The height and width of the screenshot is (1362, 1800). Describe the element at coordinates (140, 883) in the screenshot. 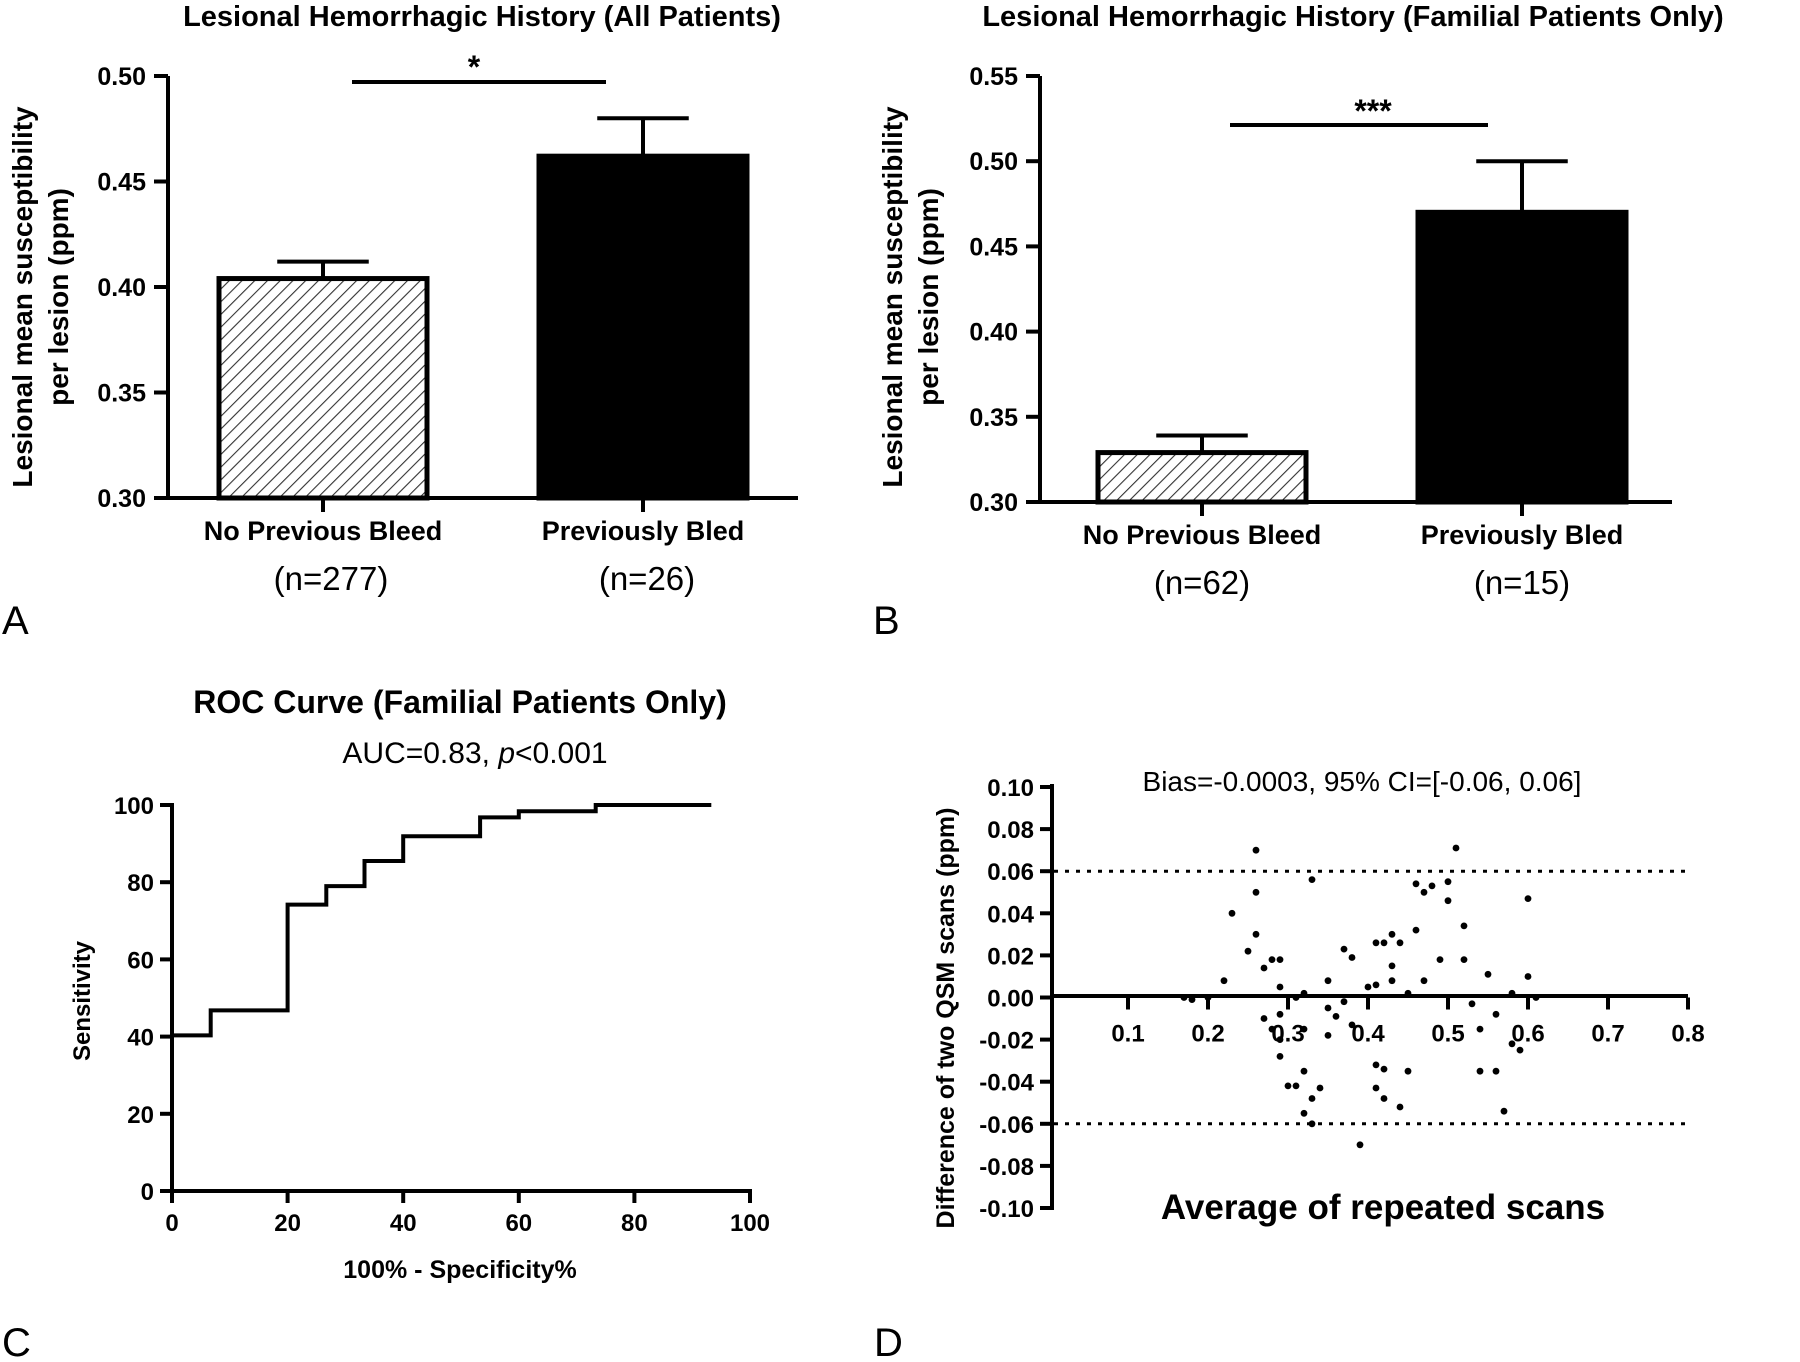

I see `panel-c-ytick-label: 80` at that location.